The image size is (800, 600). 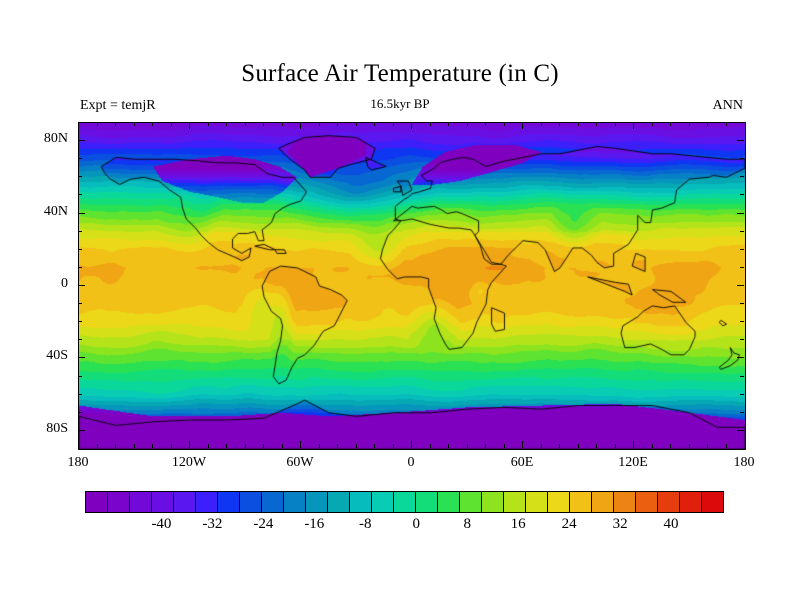 What do you see at coordinates (263, 524) in the screenshot?
I see `colorbar-label: -24` at bounding box center [263, 524].